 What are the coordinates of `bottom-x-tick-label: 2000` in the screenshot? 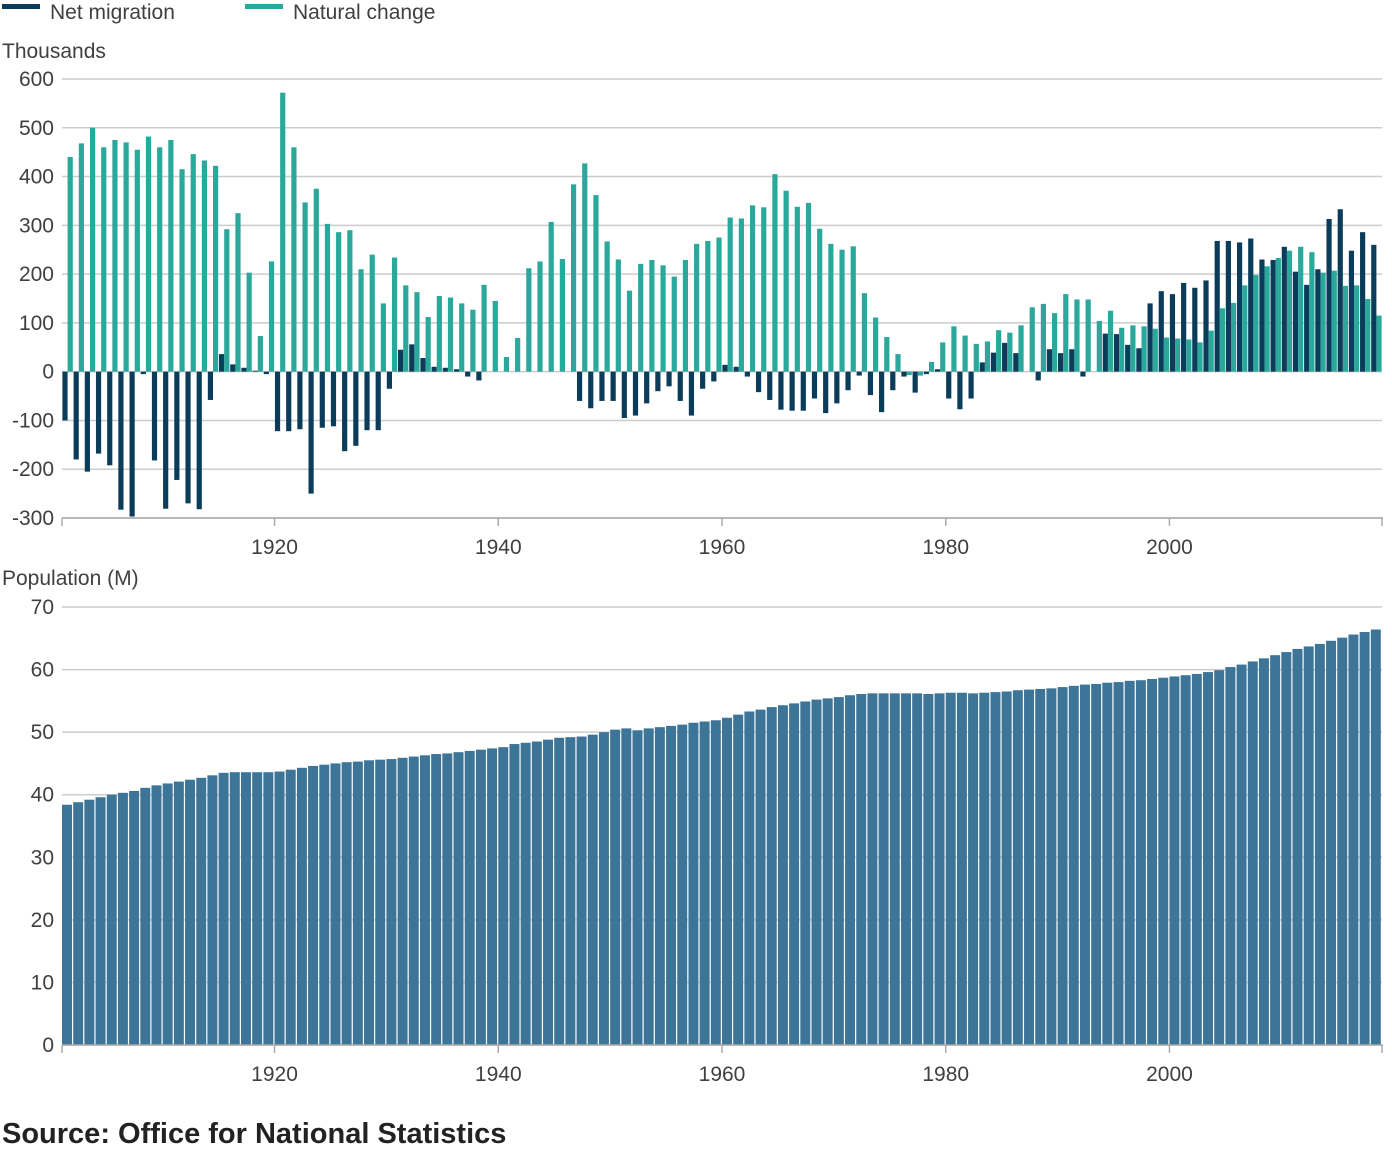 It's located at (1169, 1074).